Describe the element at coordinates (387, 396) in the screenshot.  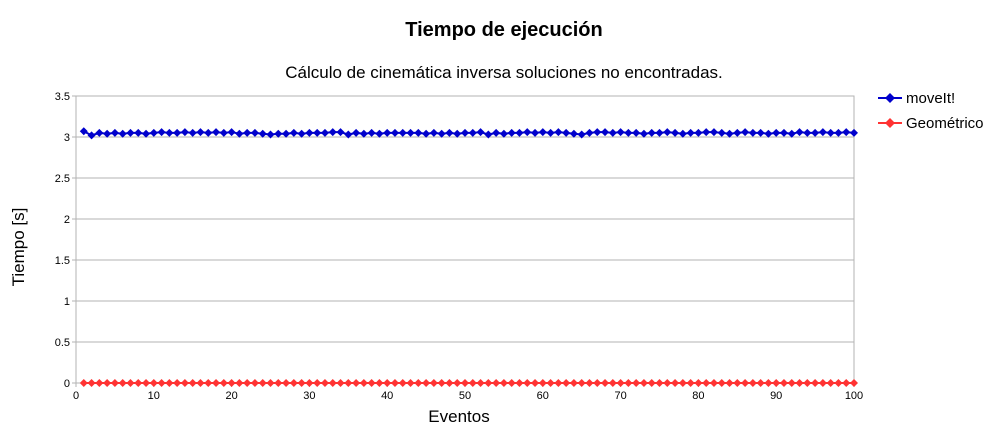
I see `x-tick-label: 40` at that location.